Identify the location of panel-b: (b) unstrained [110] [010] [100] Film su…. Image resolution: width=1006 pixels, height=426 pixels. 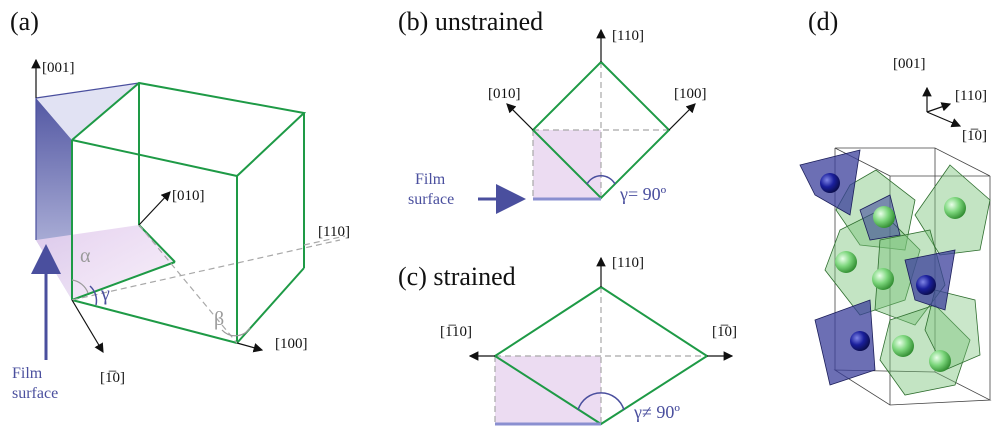
(552, 110).